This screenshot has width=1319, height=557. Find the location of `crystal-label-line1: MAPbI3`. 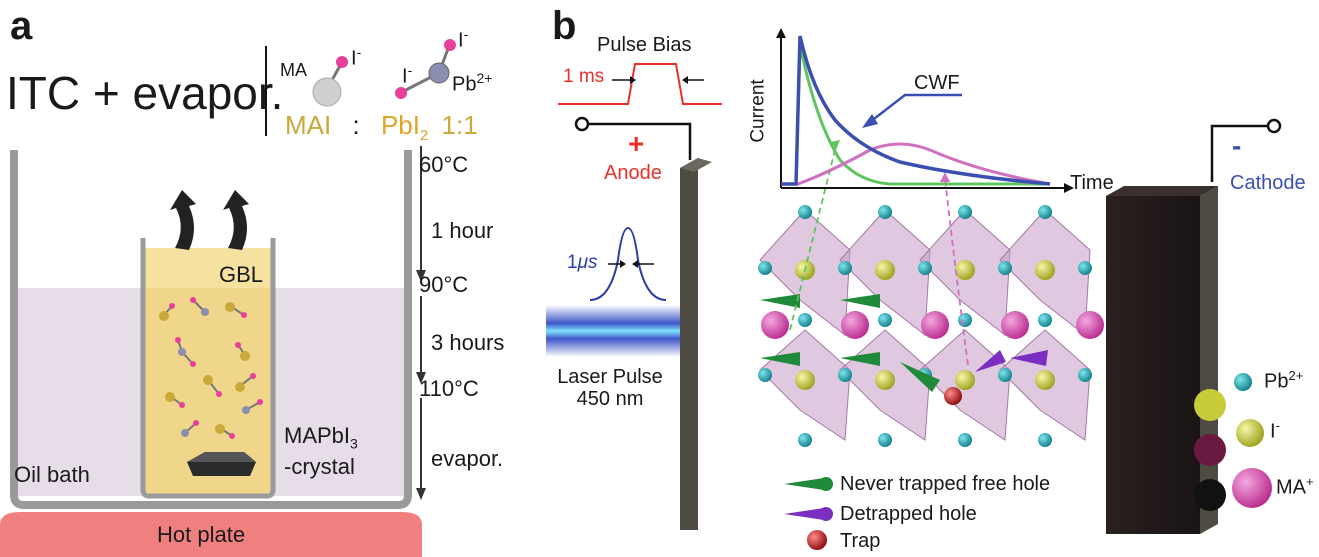

crystal-label-line1: MAPbI3 is located at coordinates (321, 439).